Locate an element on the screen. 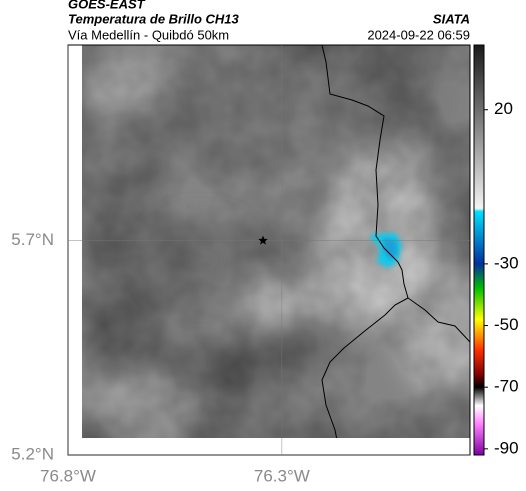  title: Temperatura de Brillo CH13 is located at coordinates (154, 18).